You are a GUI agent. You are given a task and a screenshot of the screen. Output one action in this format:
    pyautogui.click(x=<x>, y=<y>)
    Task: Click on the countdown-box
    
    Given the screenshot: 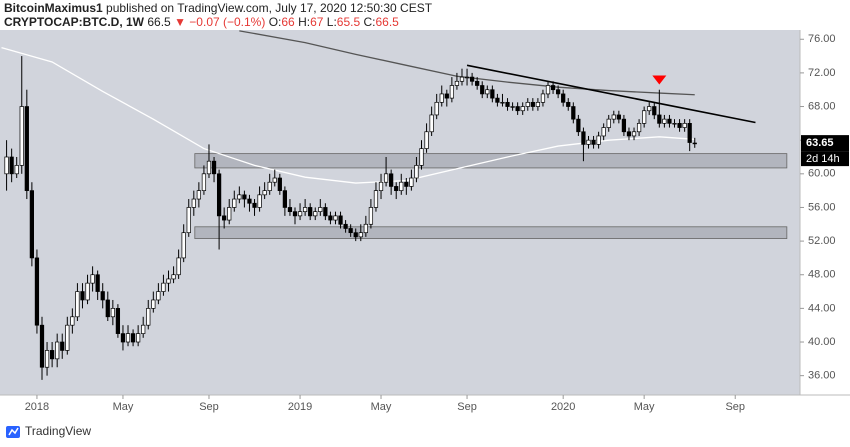 What is the action you would take?
    pyautogui.click(x=825, y=159)
    